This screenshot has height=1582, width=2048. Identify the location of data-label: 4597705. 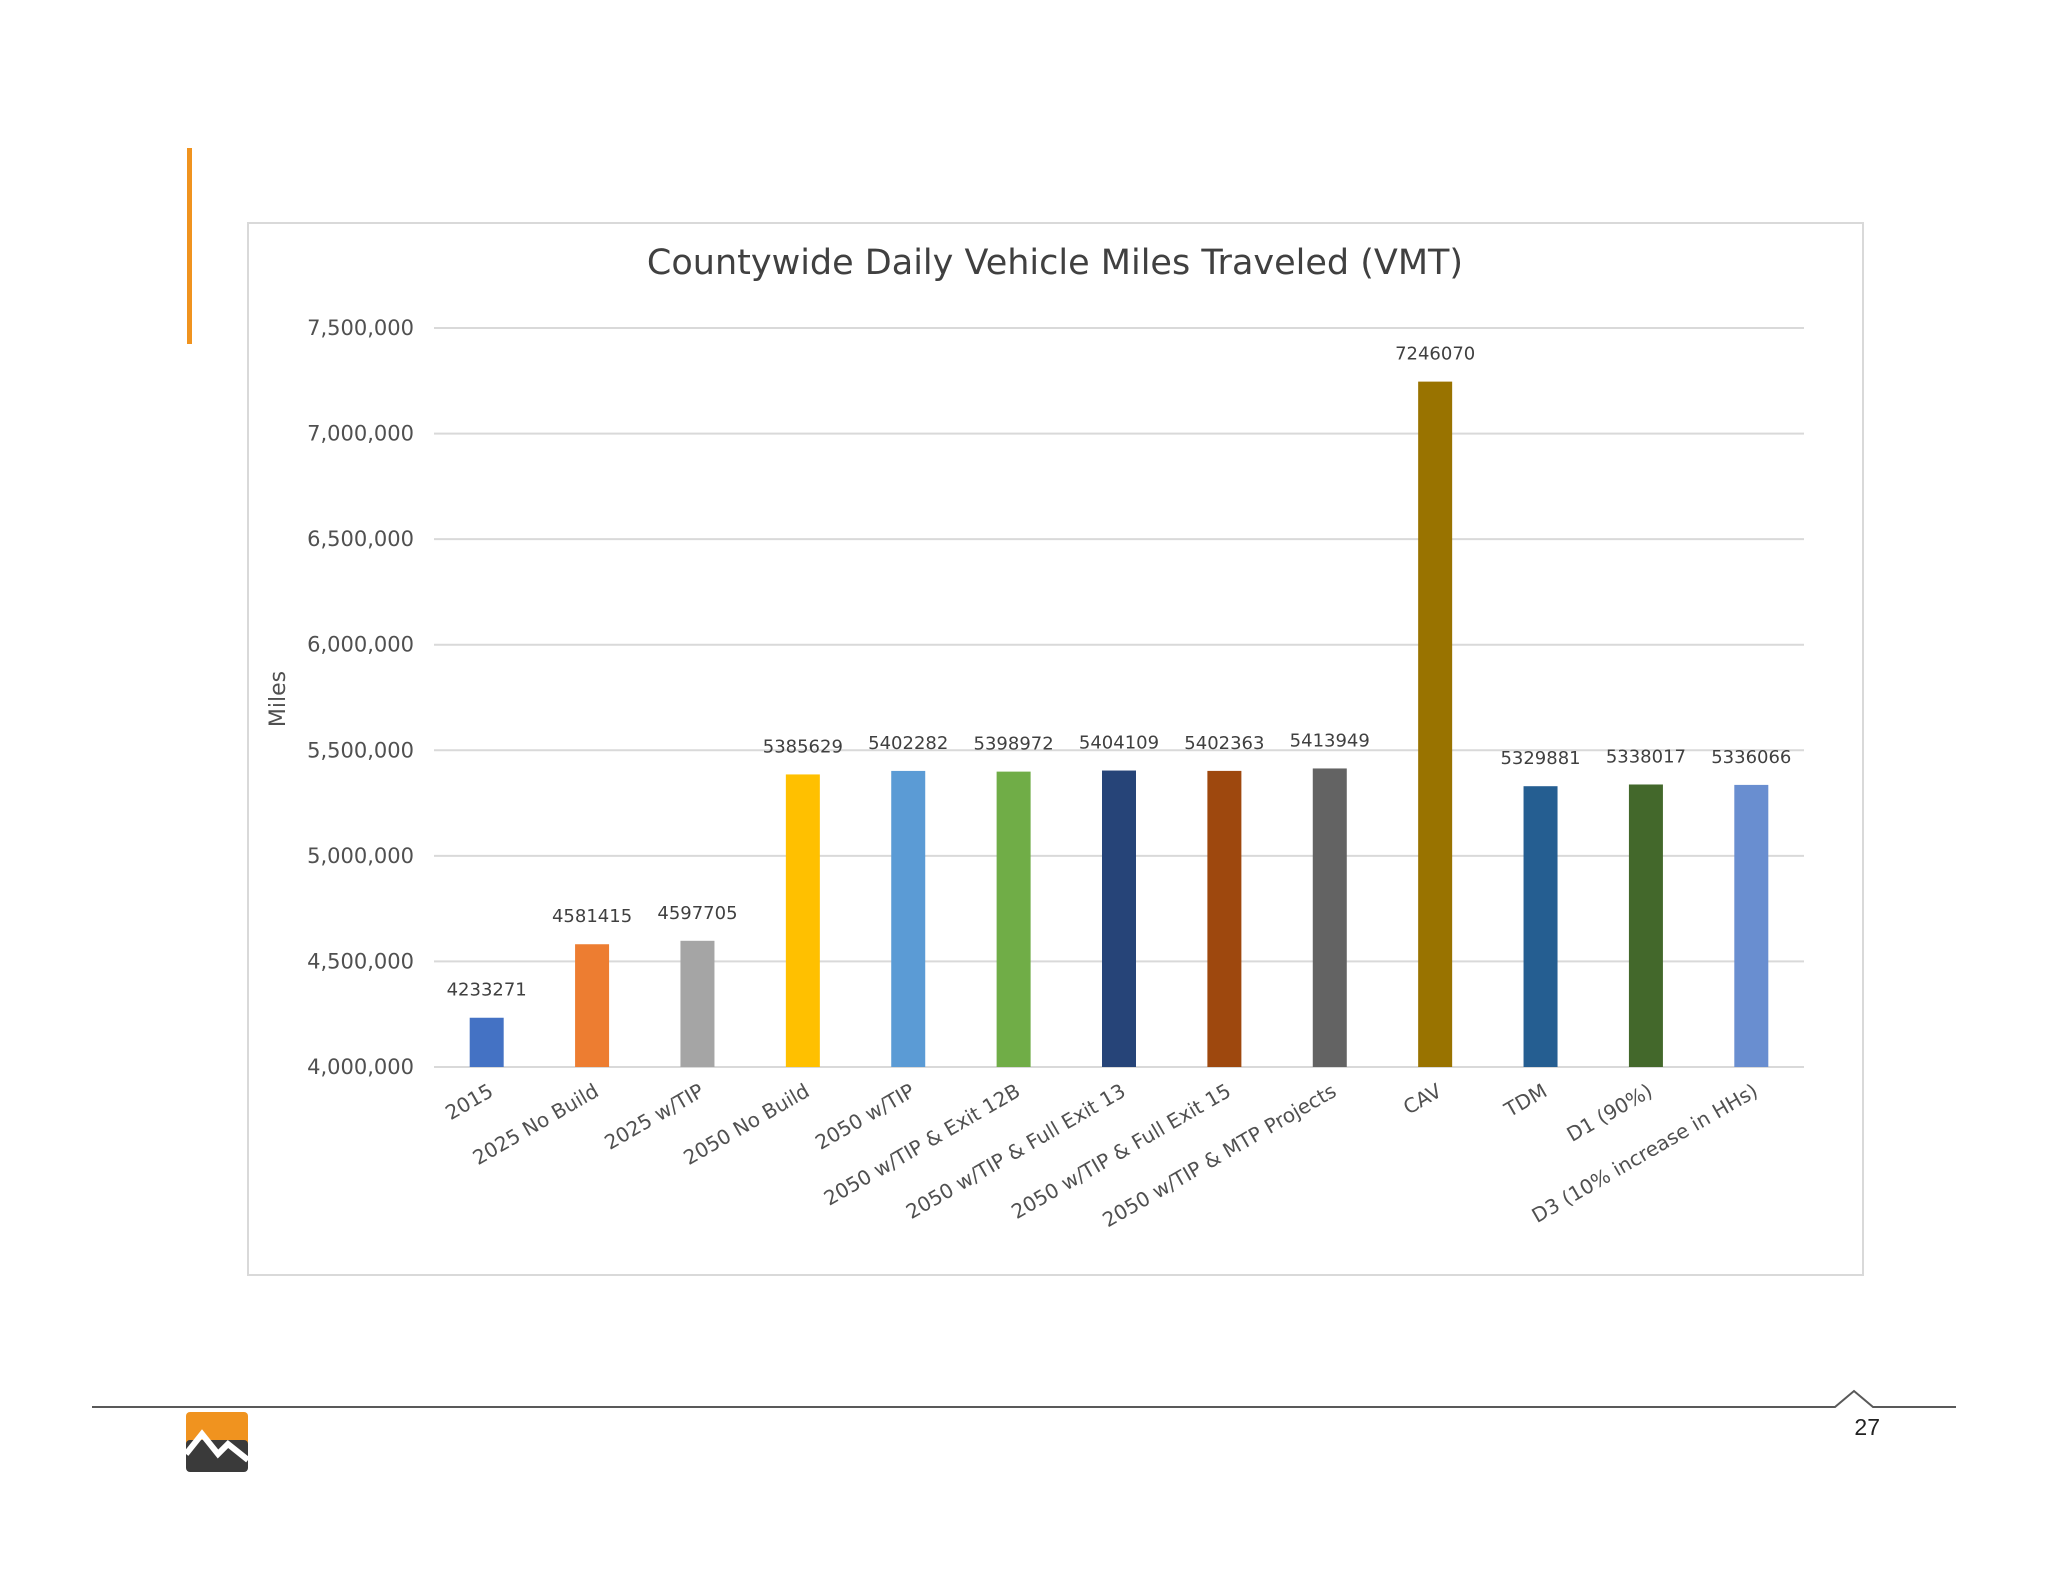
(697, 913).